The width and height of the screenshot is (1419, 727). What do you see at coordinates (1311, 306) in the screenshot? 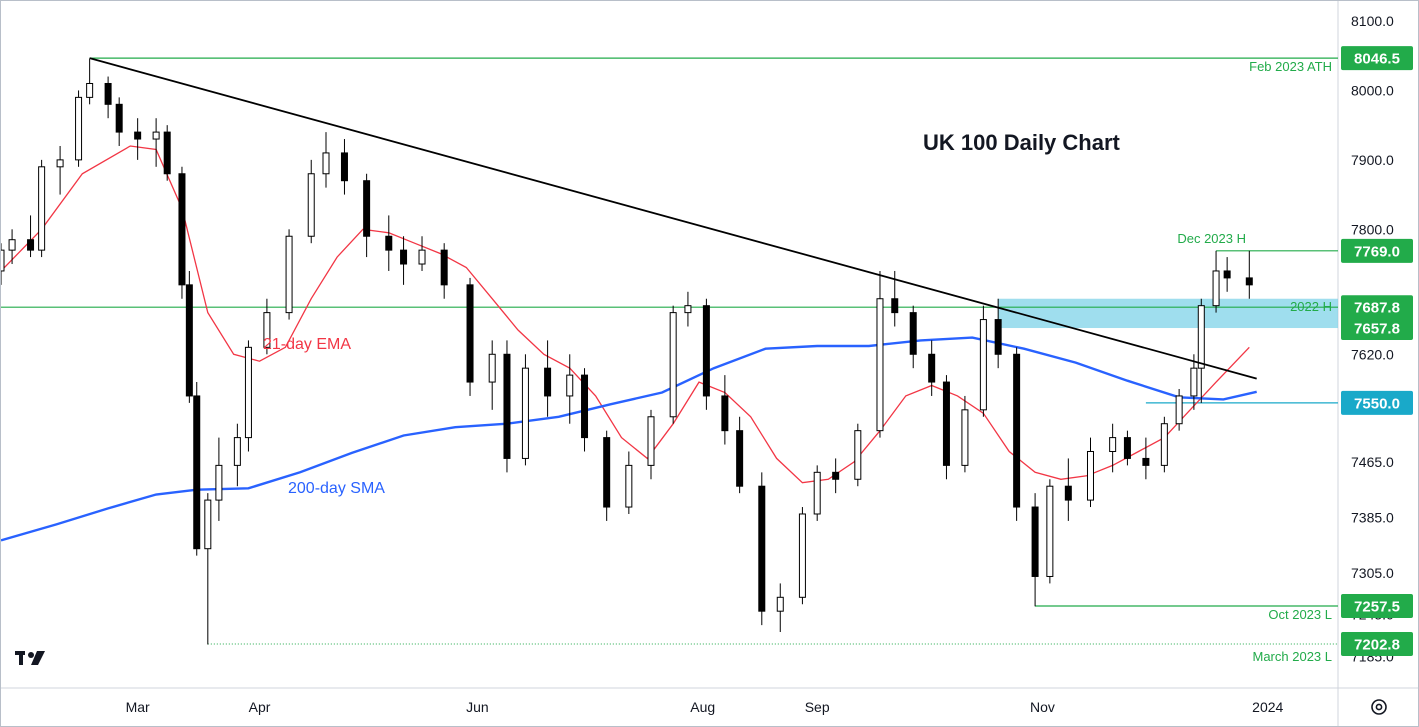
I see `key-level-annotation: 2022 H` at bounding box center [1311, 306].